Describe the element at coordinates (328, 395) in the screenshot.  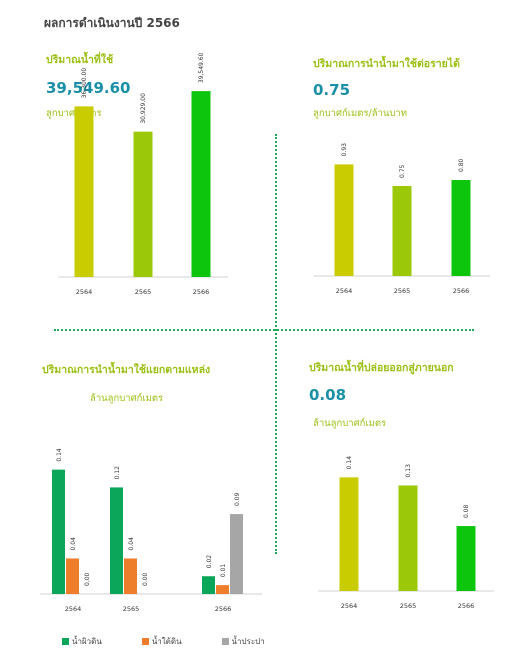
I see `water-discharged-value: 0.08` at that location.